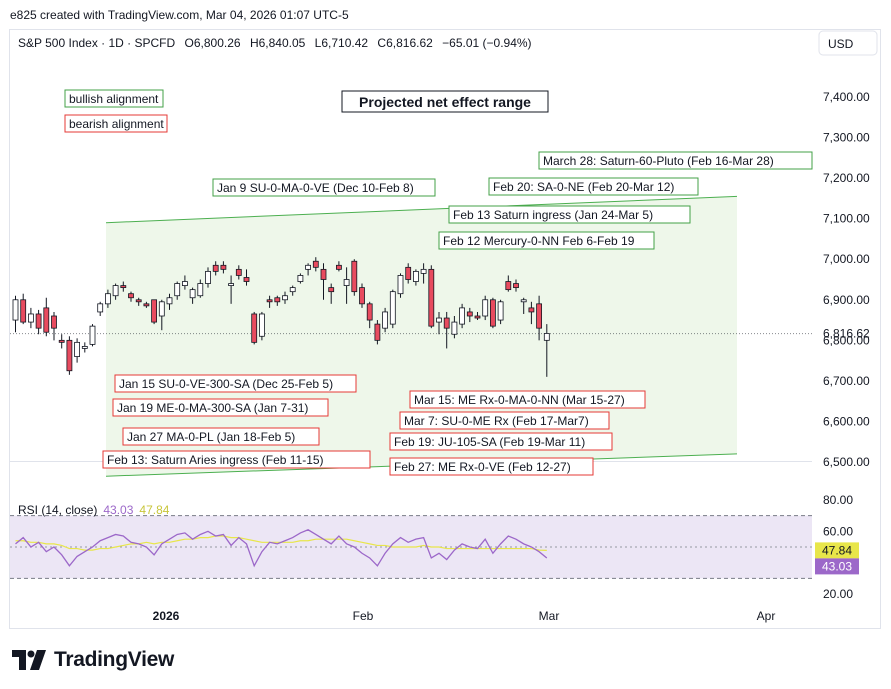 The height and width of the screenshot is (689, 891). Describe the element at coordinates (838, 531) in the screenshot. I see `rsi-level-label: 60.00` at that location.